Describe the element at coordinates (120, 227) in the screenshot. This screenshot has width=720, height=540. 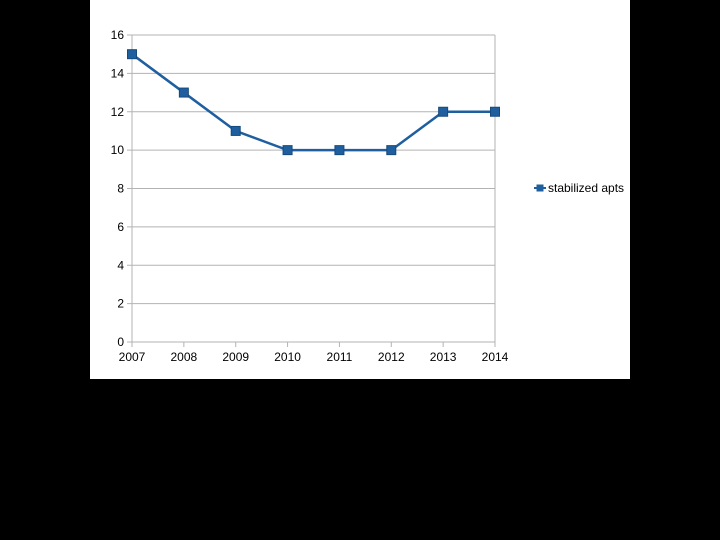
I see `y-tick-label: 6` at that location.